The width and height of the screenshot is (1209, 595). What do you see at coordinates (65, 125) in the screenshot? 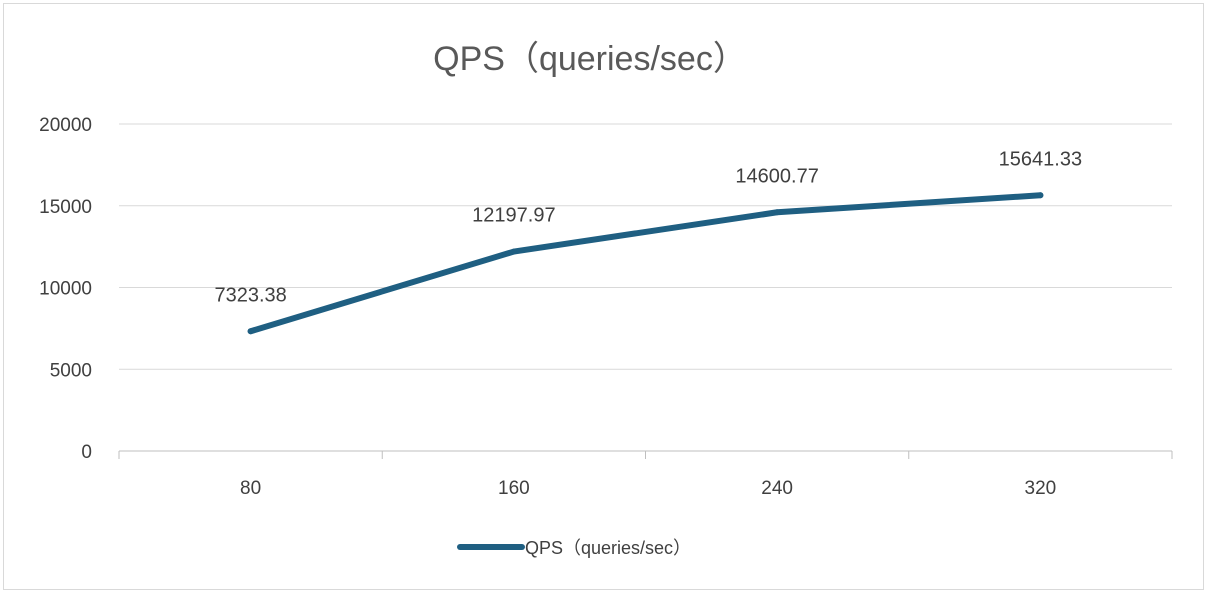
I see `y-tick-label: 20000` at bounding box center [65, 125].